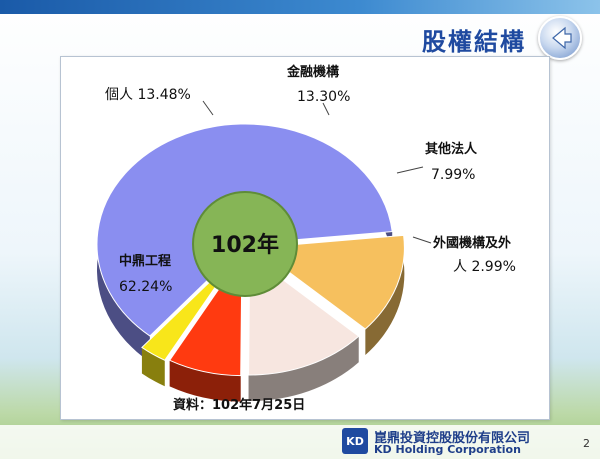 This screenshot has width=600, height=459. What do you see at coordinates (145, 287) in the screenshot?
I see `label-zhongding-pct: 62.24%` at bounding box center [145, 287].